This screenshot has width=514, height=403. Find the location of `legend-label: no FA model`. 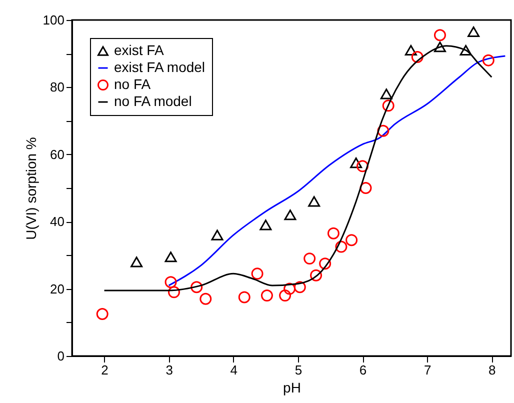

legend-label: no FA model is located at coordinates (153, 101).